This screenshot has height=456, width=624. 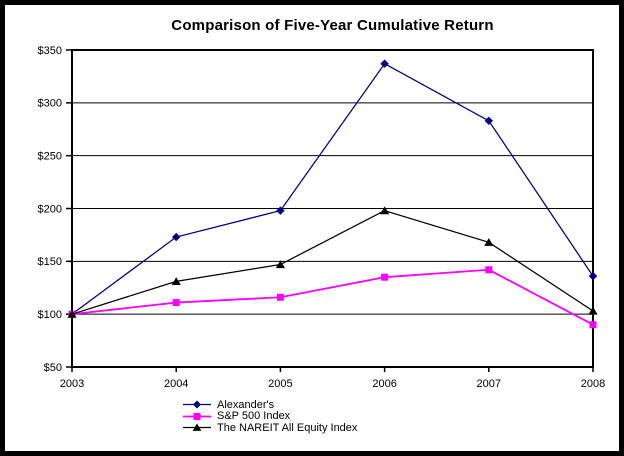 I want to click on y-axis-tick-label: $150, so click(x=50, y=262).